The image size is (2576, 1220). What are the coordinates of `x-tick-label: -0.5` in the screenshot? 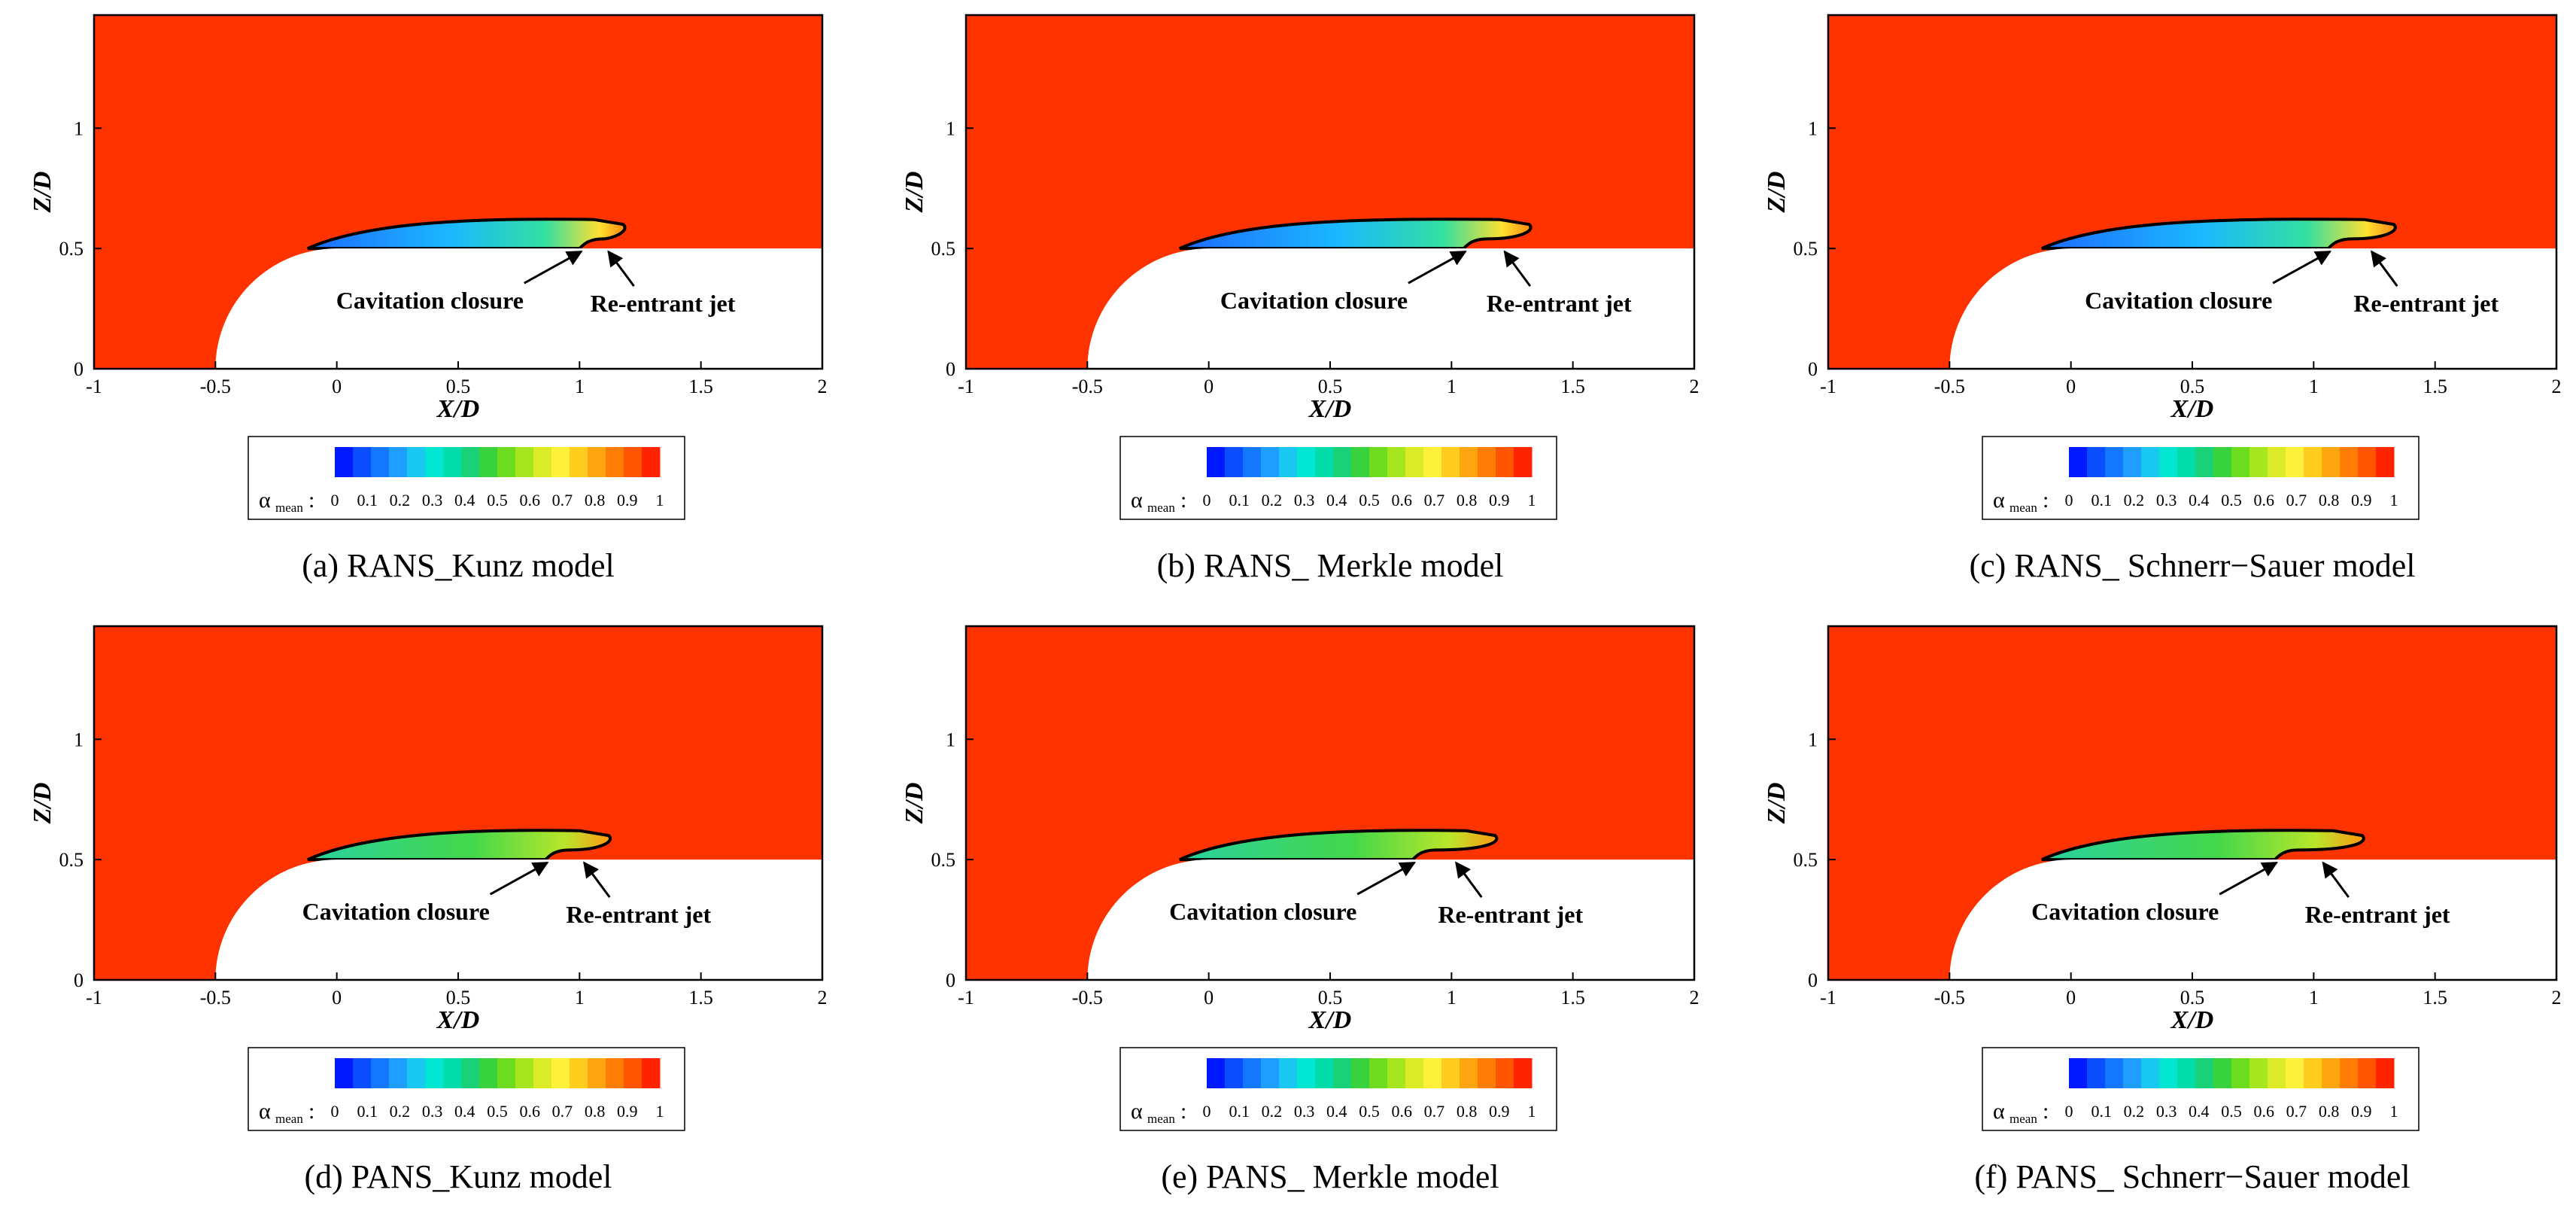 It's located at (215, 998).